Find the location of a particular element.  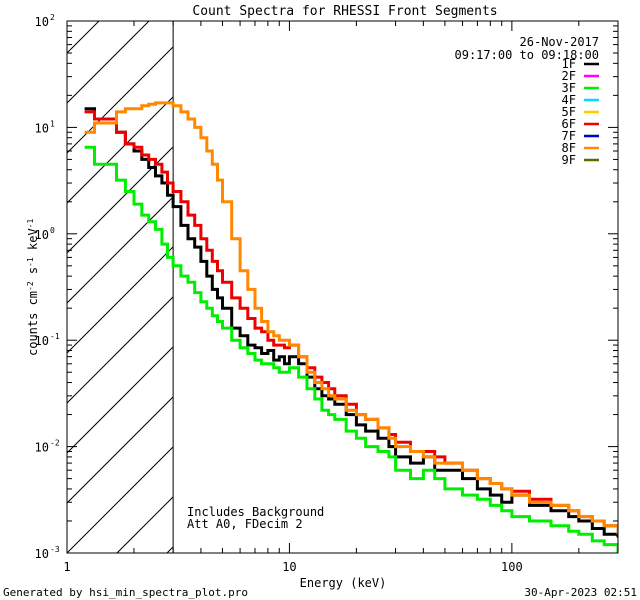

y-tick-exponent: -3 is located at coordinates (55, 549).